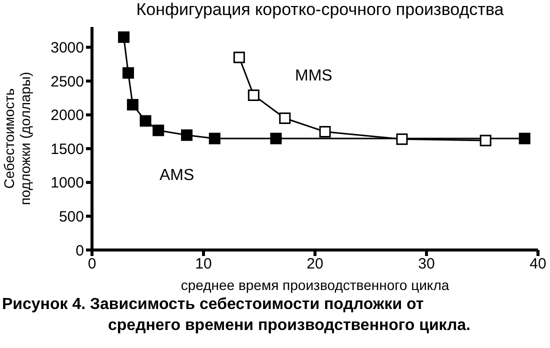  Describe the element at coordinates (71, 217) in the screenshot. I see `y-tick-label: 500` at that location.